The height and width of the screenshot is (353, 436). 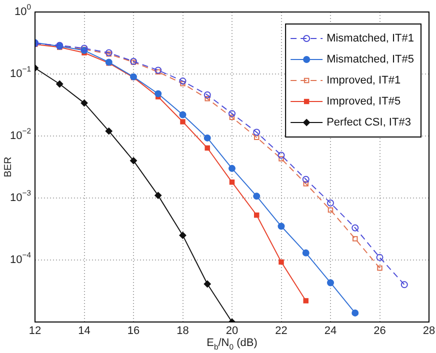 I want to click on y-axis-title: BER, so click(x=8, y=167).